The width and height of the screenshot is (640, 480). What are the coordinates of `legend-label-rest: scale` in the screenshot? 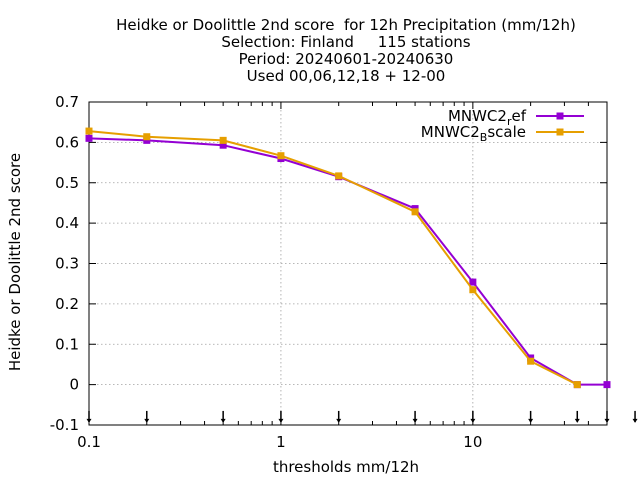 It's located at (506, 132).